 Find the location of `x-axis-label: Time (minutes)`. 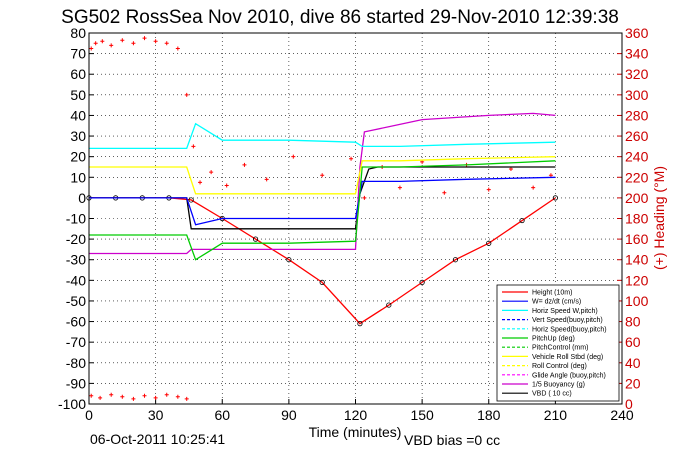

x-axis-label: Time (minutes) is located at coordinates (355, 432).